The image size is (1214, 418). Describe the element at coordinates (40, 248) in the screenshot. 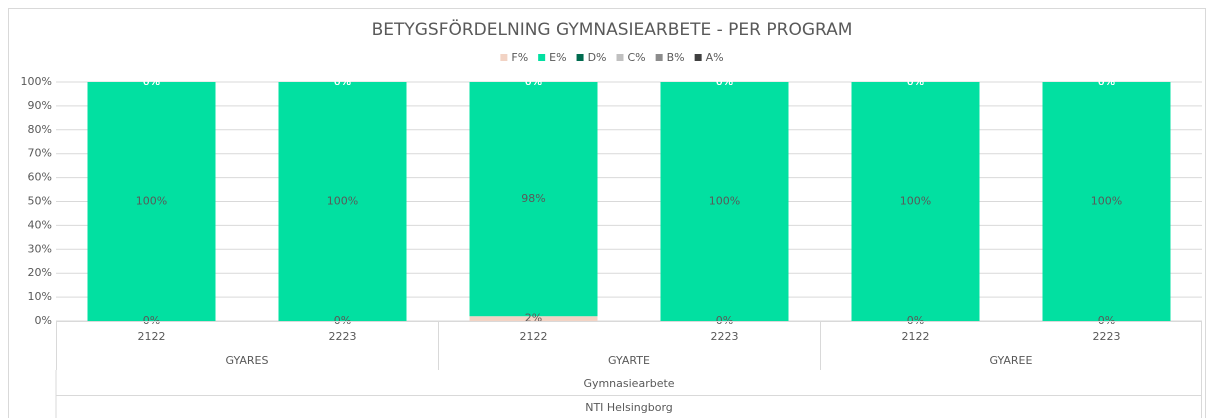

I see `y-tick-label: 30%` at that location.